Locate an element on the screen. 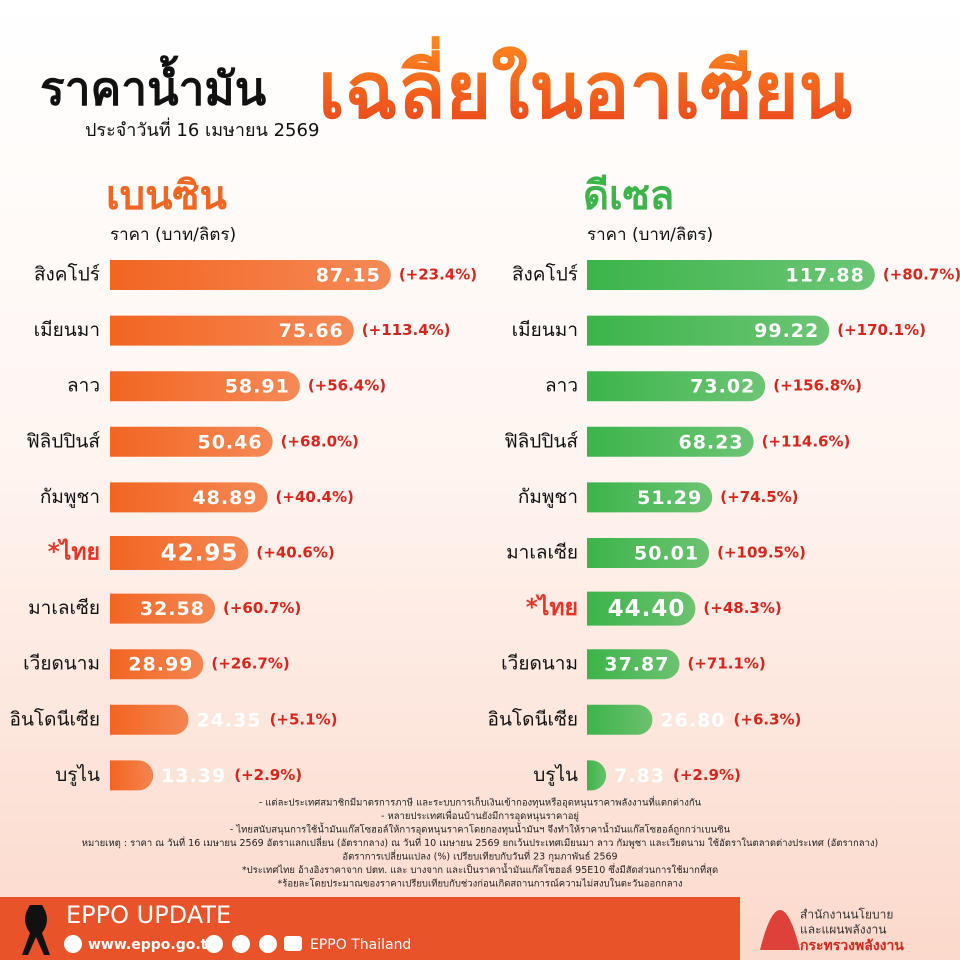 This screenshot has height=960, width=960. title: ราคาน้ำมัน is located at coordinates (153, 85).